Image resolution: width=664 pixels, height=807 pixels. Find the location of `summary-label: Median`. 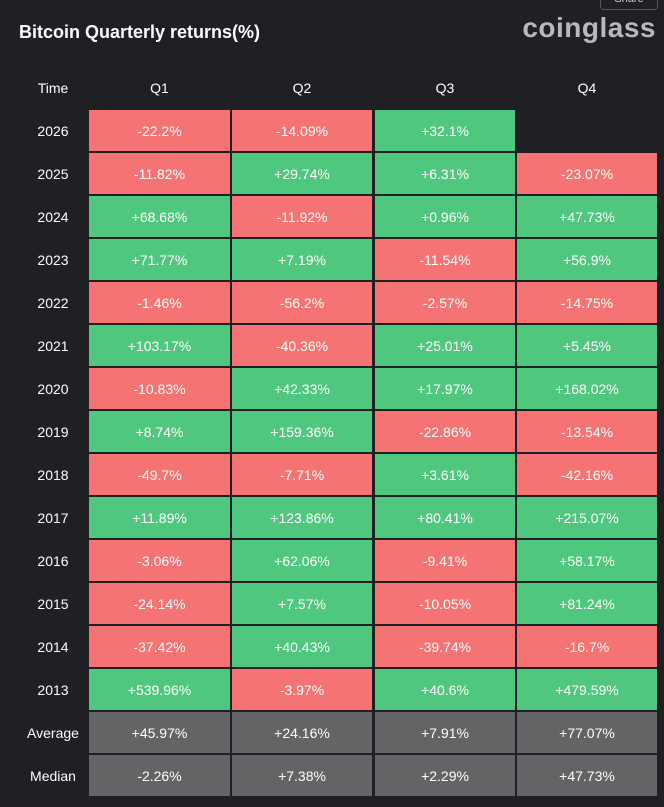

summary-label: Median is located at coordinates (53, 775).